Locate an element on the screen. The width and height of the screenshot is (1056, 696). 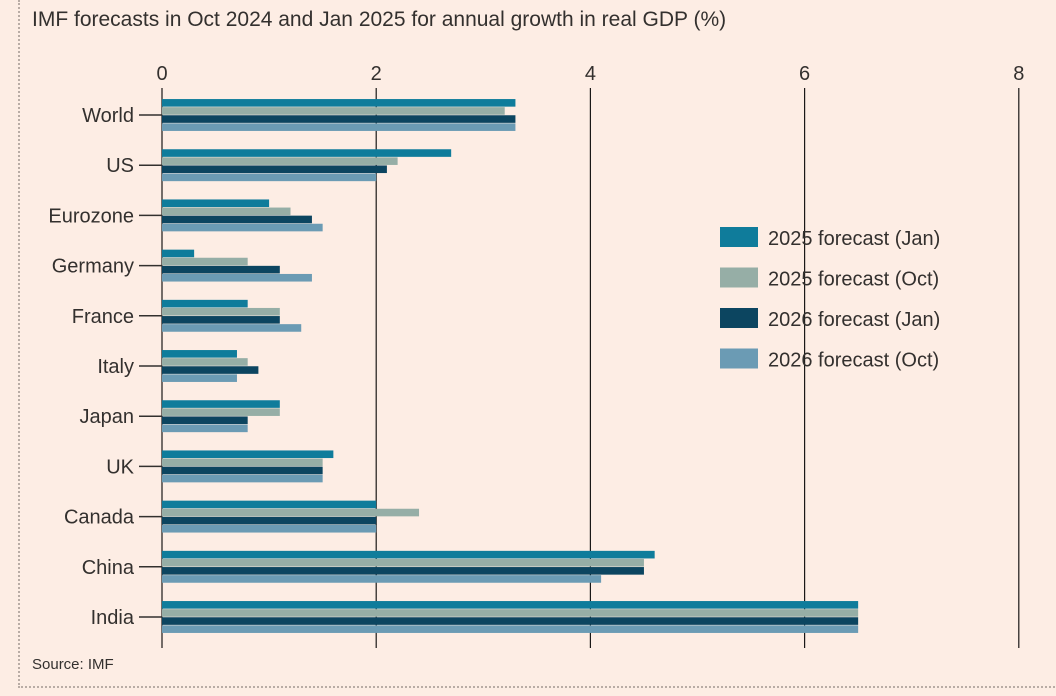
bar-france-2026-forecast-oct is located at coordinates (232, 328).